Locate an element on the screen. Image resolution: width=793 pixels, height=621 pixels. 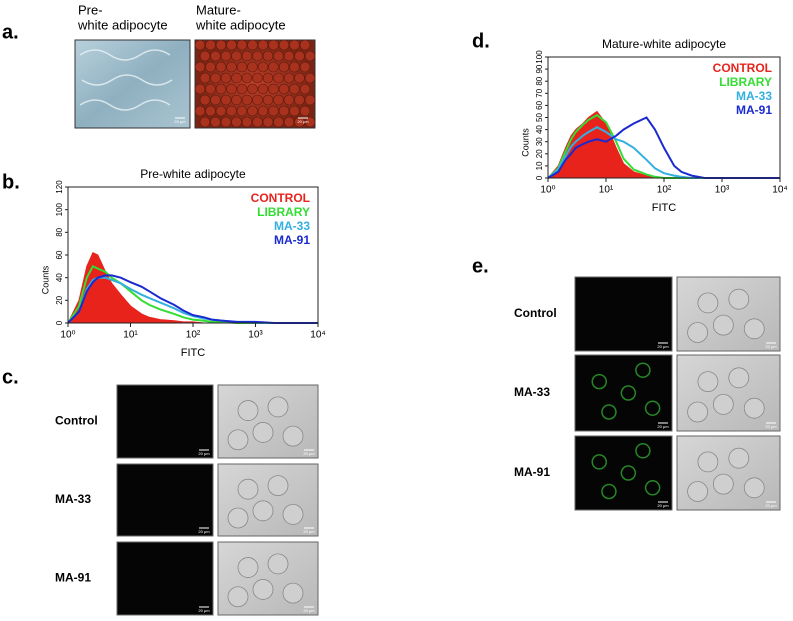
legend-entry: MA-91 is located at coordinates (754, 110).